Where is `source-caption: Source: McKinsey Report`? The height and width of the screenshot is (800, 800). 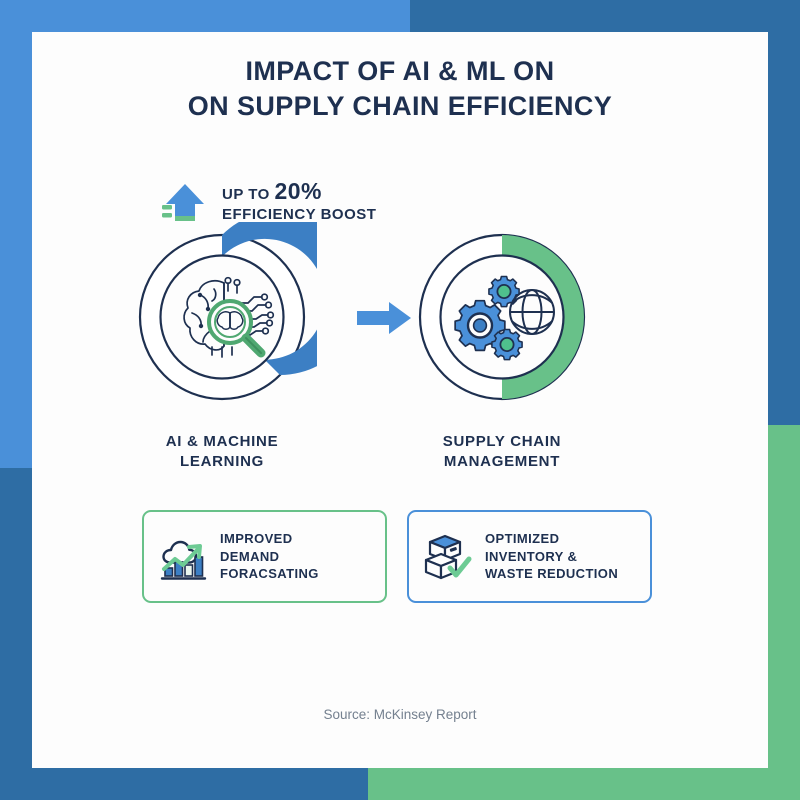 source-caption: Source: McKinsey Report is located at coordinates (400, 714).